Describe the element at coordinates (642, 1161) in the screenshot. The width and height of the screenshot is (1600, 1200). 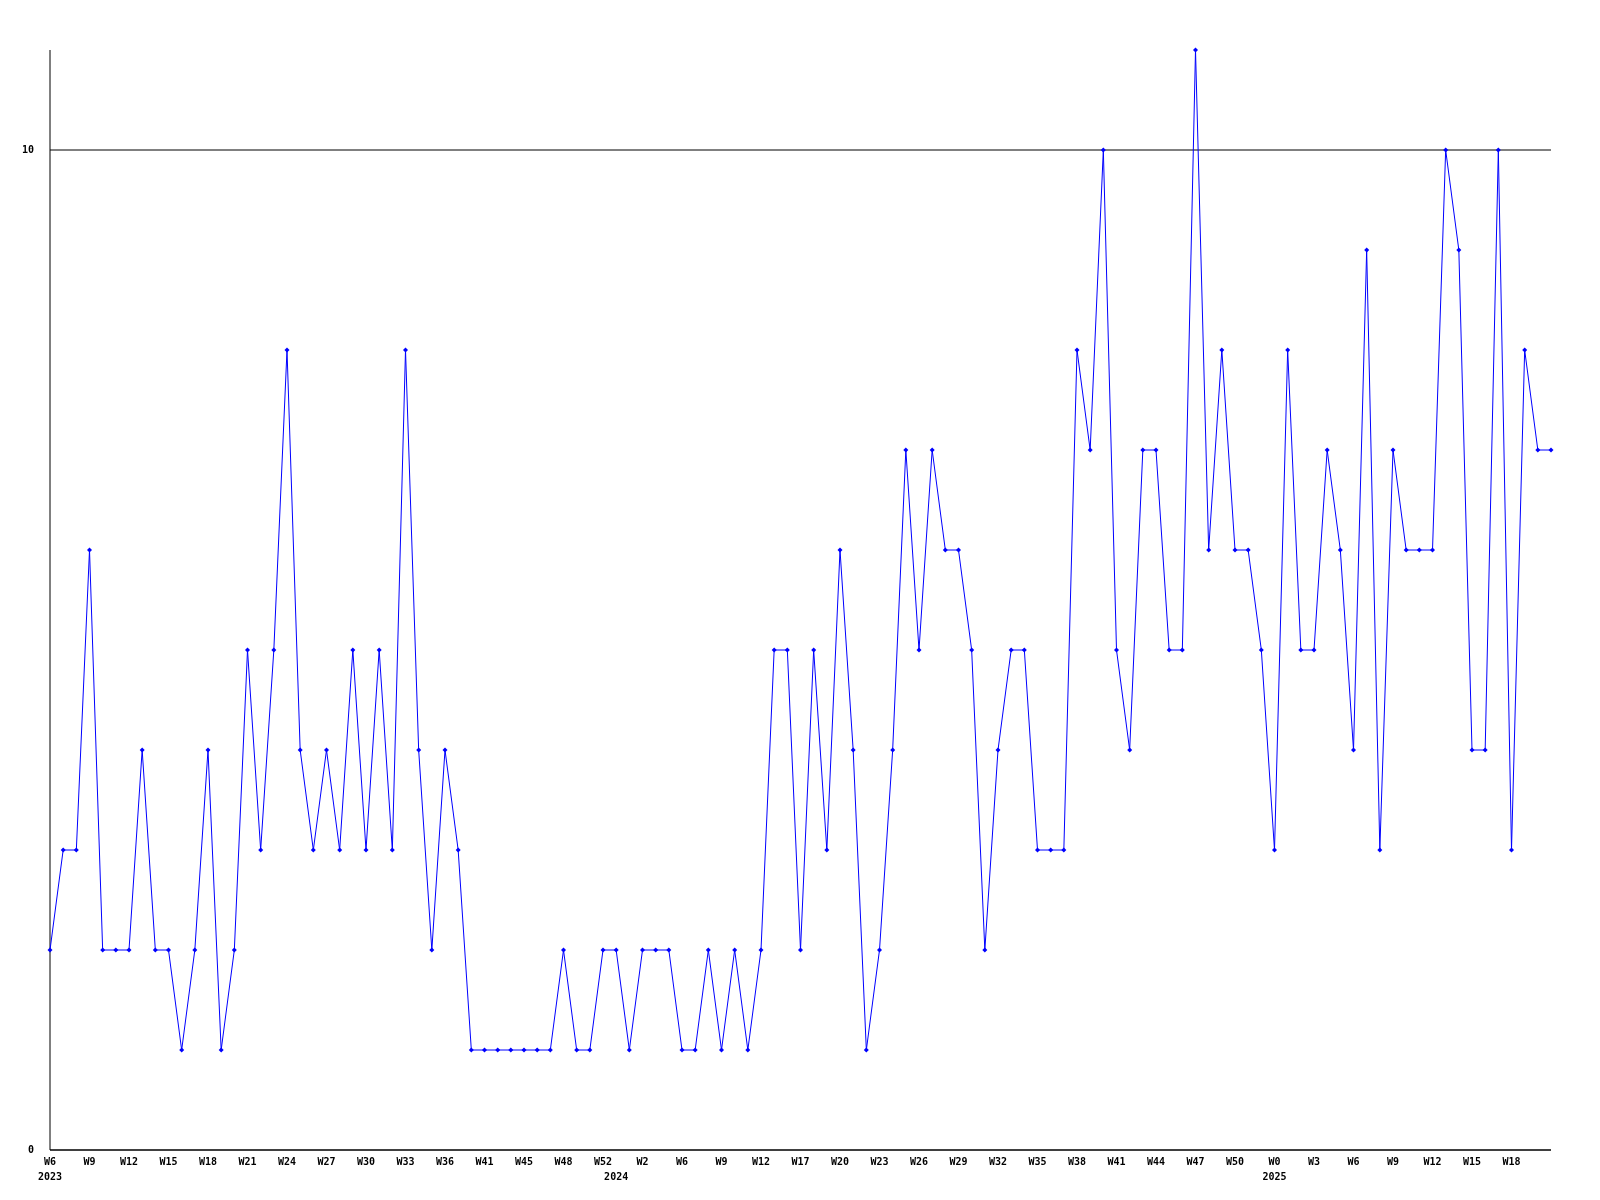
I see `x-tick-label: W2` at that location.